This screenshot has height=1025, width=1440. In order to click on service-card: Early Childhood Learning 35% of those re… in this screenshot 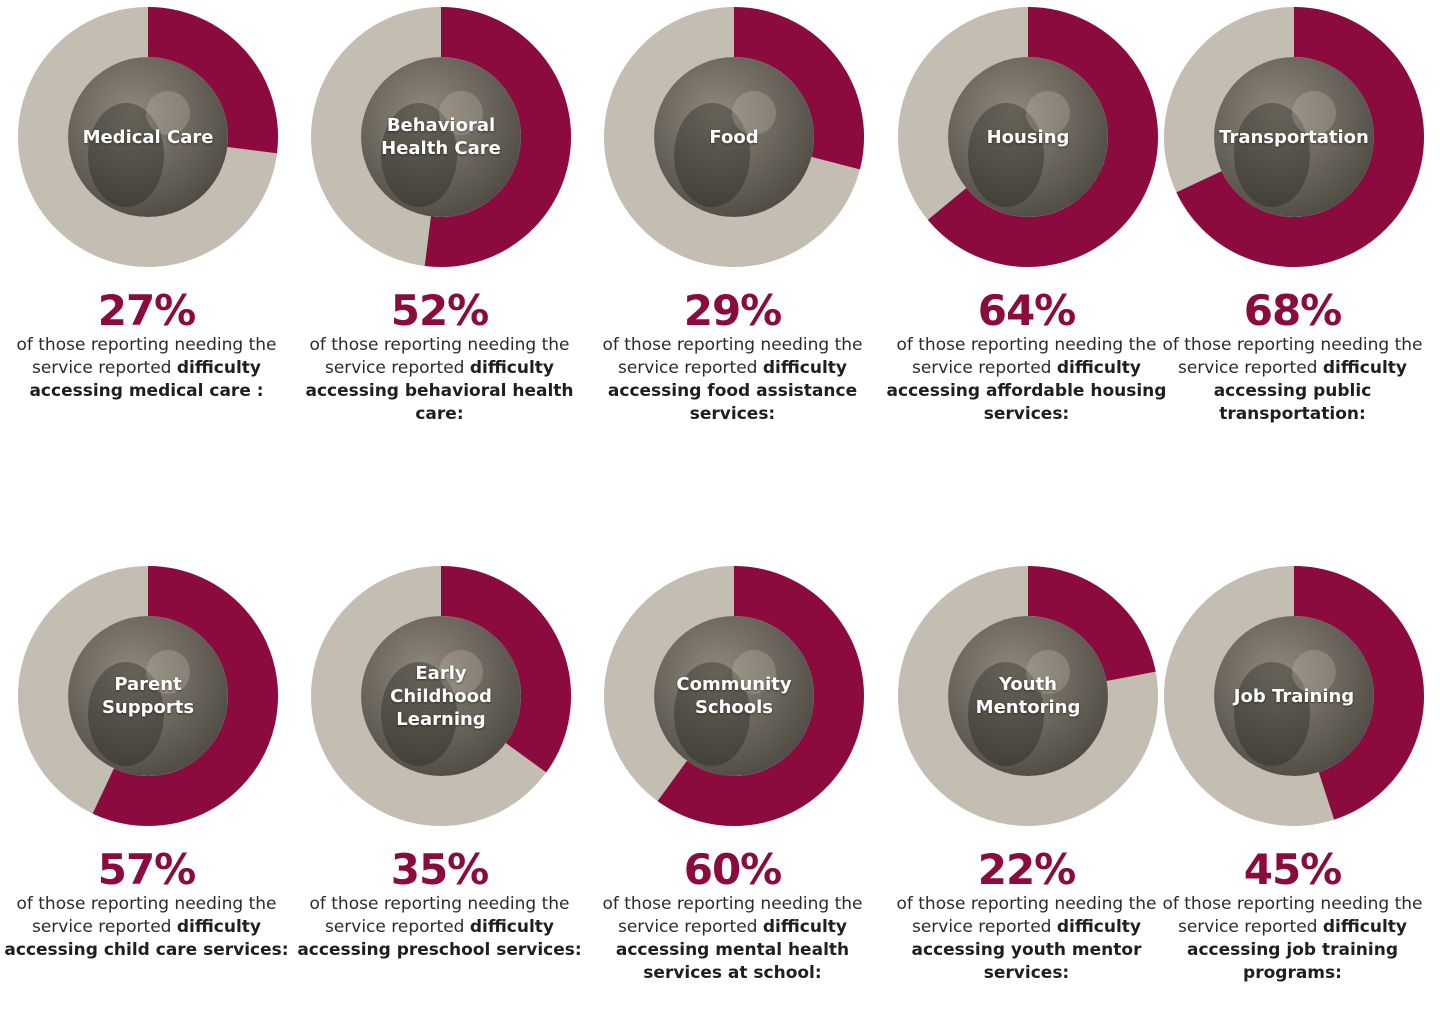, I will do `click(439, 780)`.